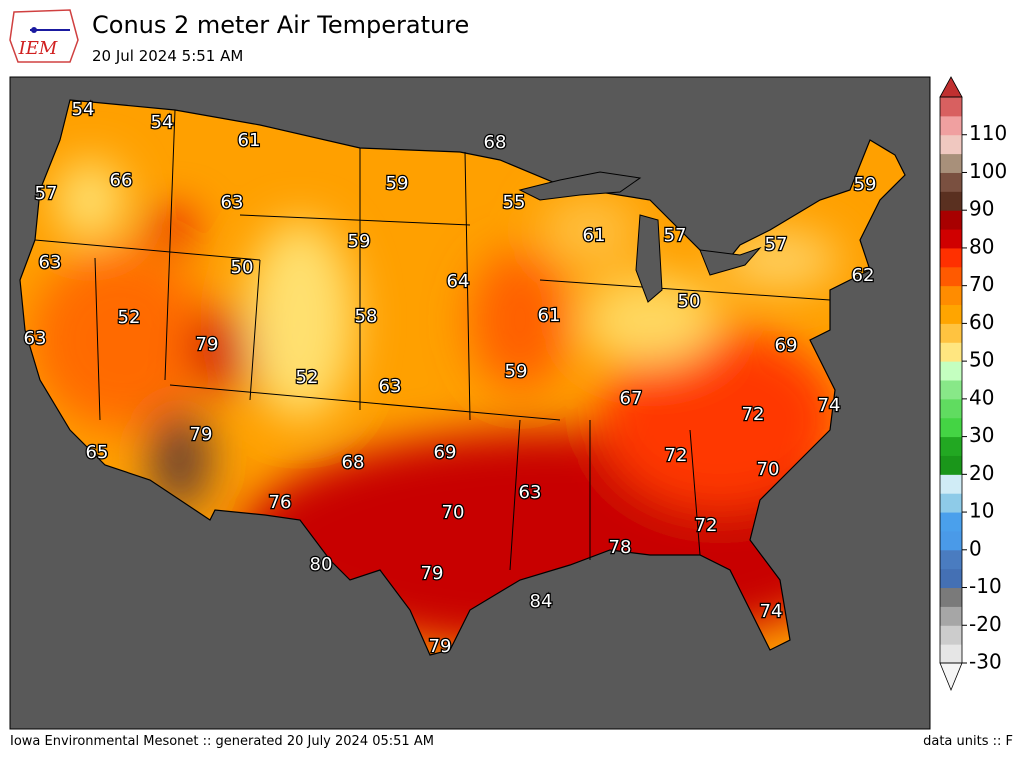  Describe the element at coordinates (981, 360) in the screenshot. I see `colorbar-tick-label: 50` at that location.